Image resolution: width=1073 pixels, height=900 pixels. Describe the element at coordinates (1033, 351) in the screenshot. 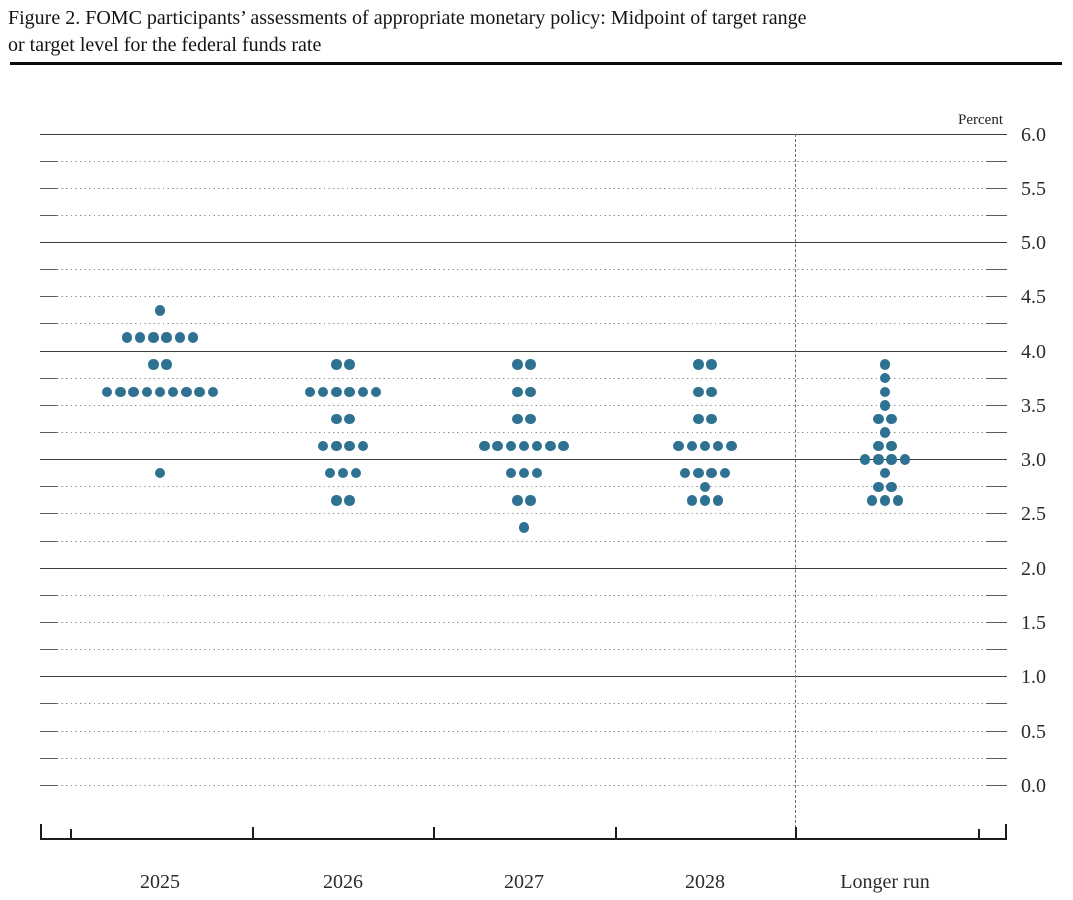

I see `y-axis-label: 4.0` at that location.